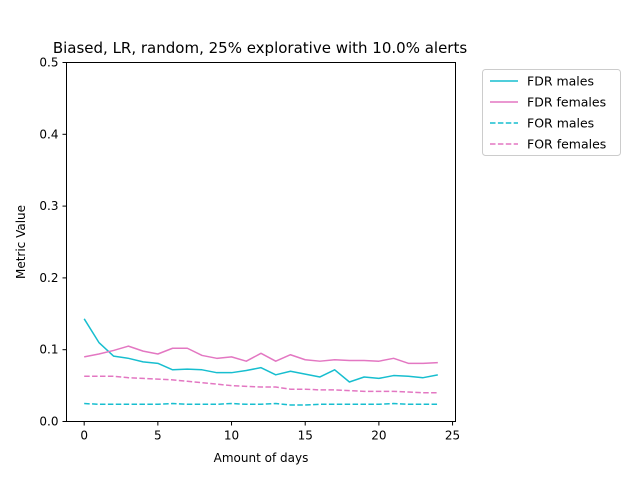 This screenshot has width=640, height=480. I want to click on legend-label: FOR males, so click(560, 123).